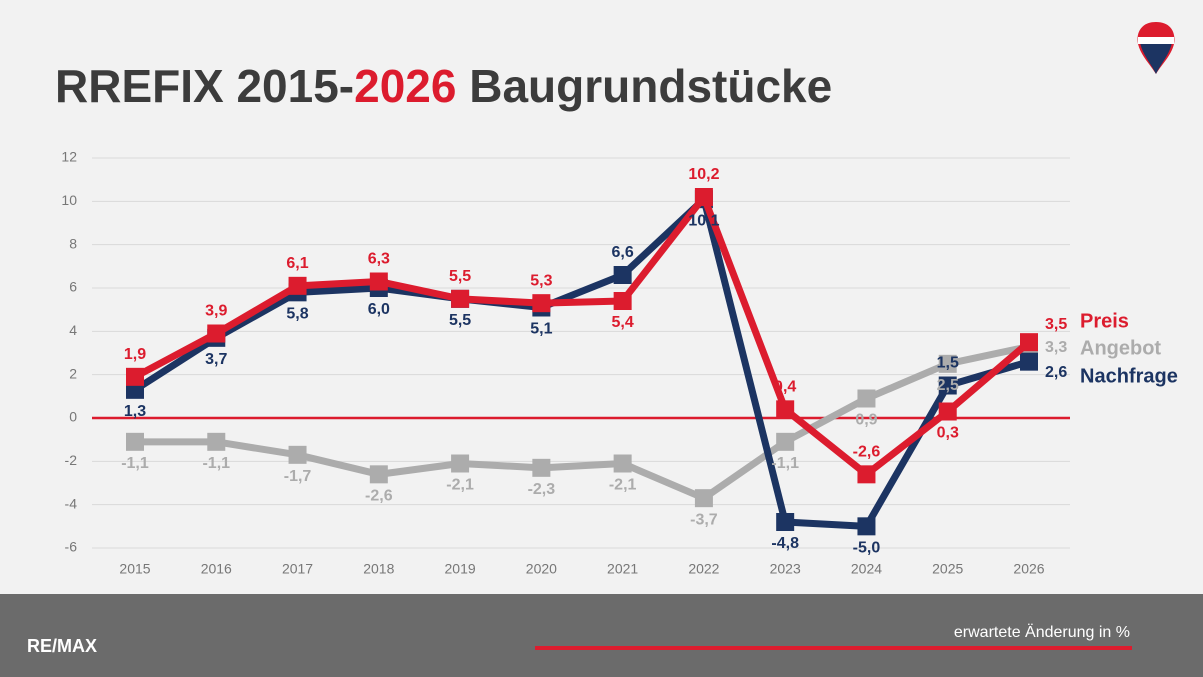  I want to click on y-tick-label: -6, so click(71, 547).